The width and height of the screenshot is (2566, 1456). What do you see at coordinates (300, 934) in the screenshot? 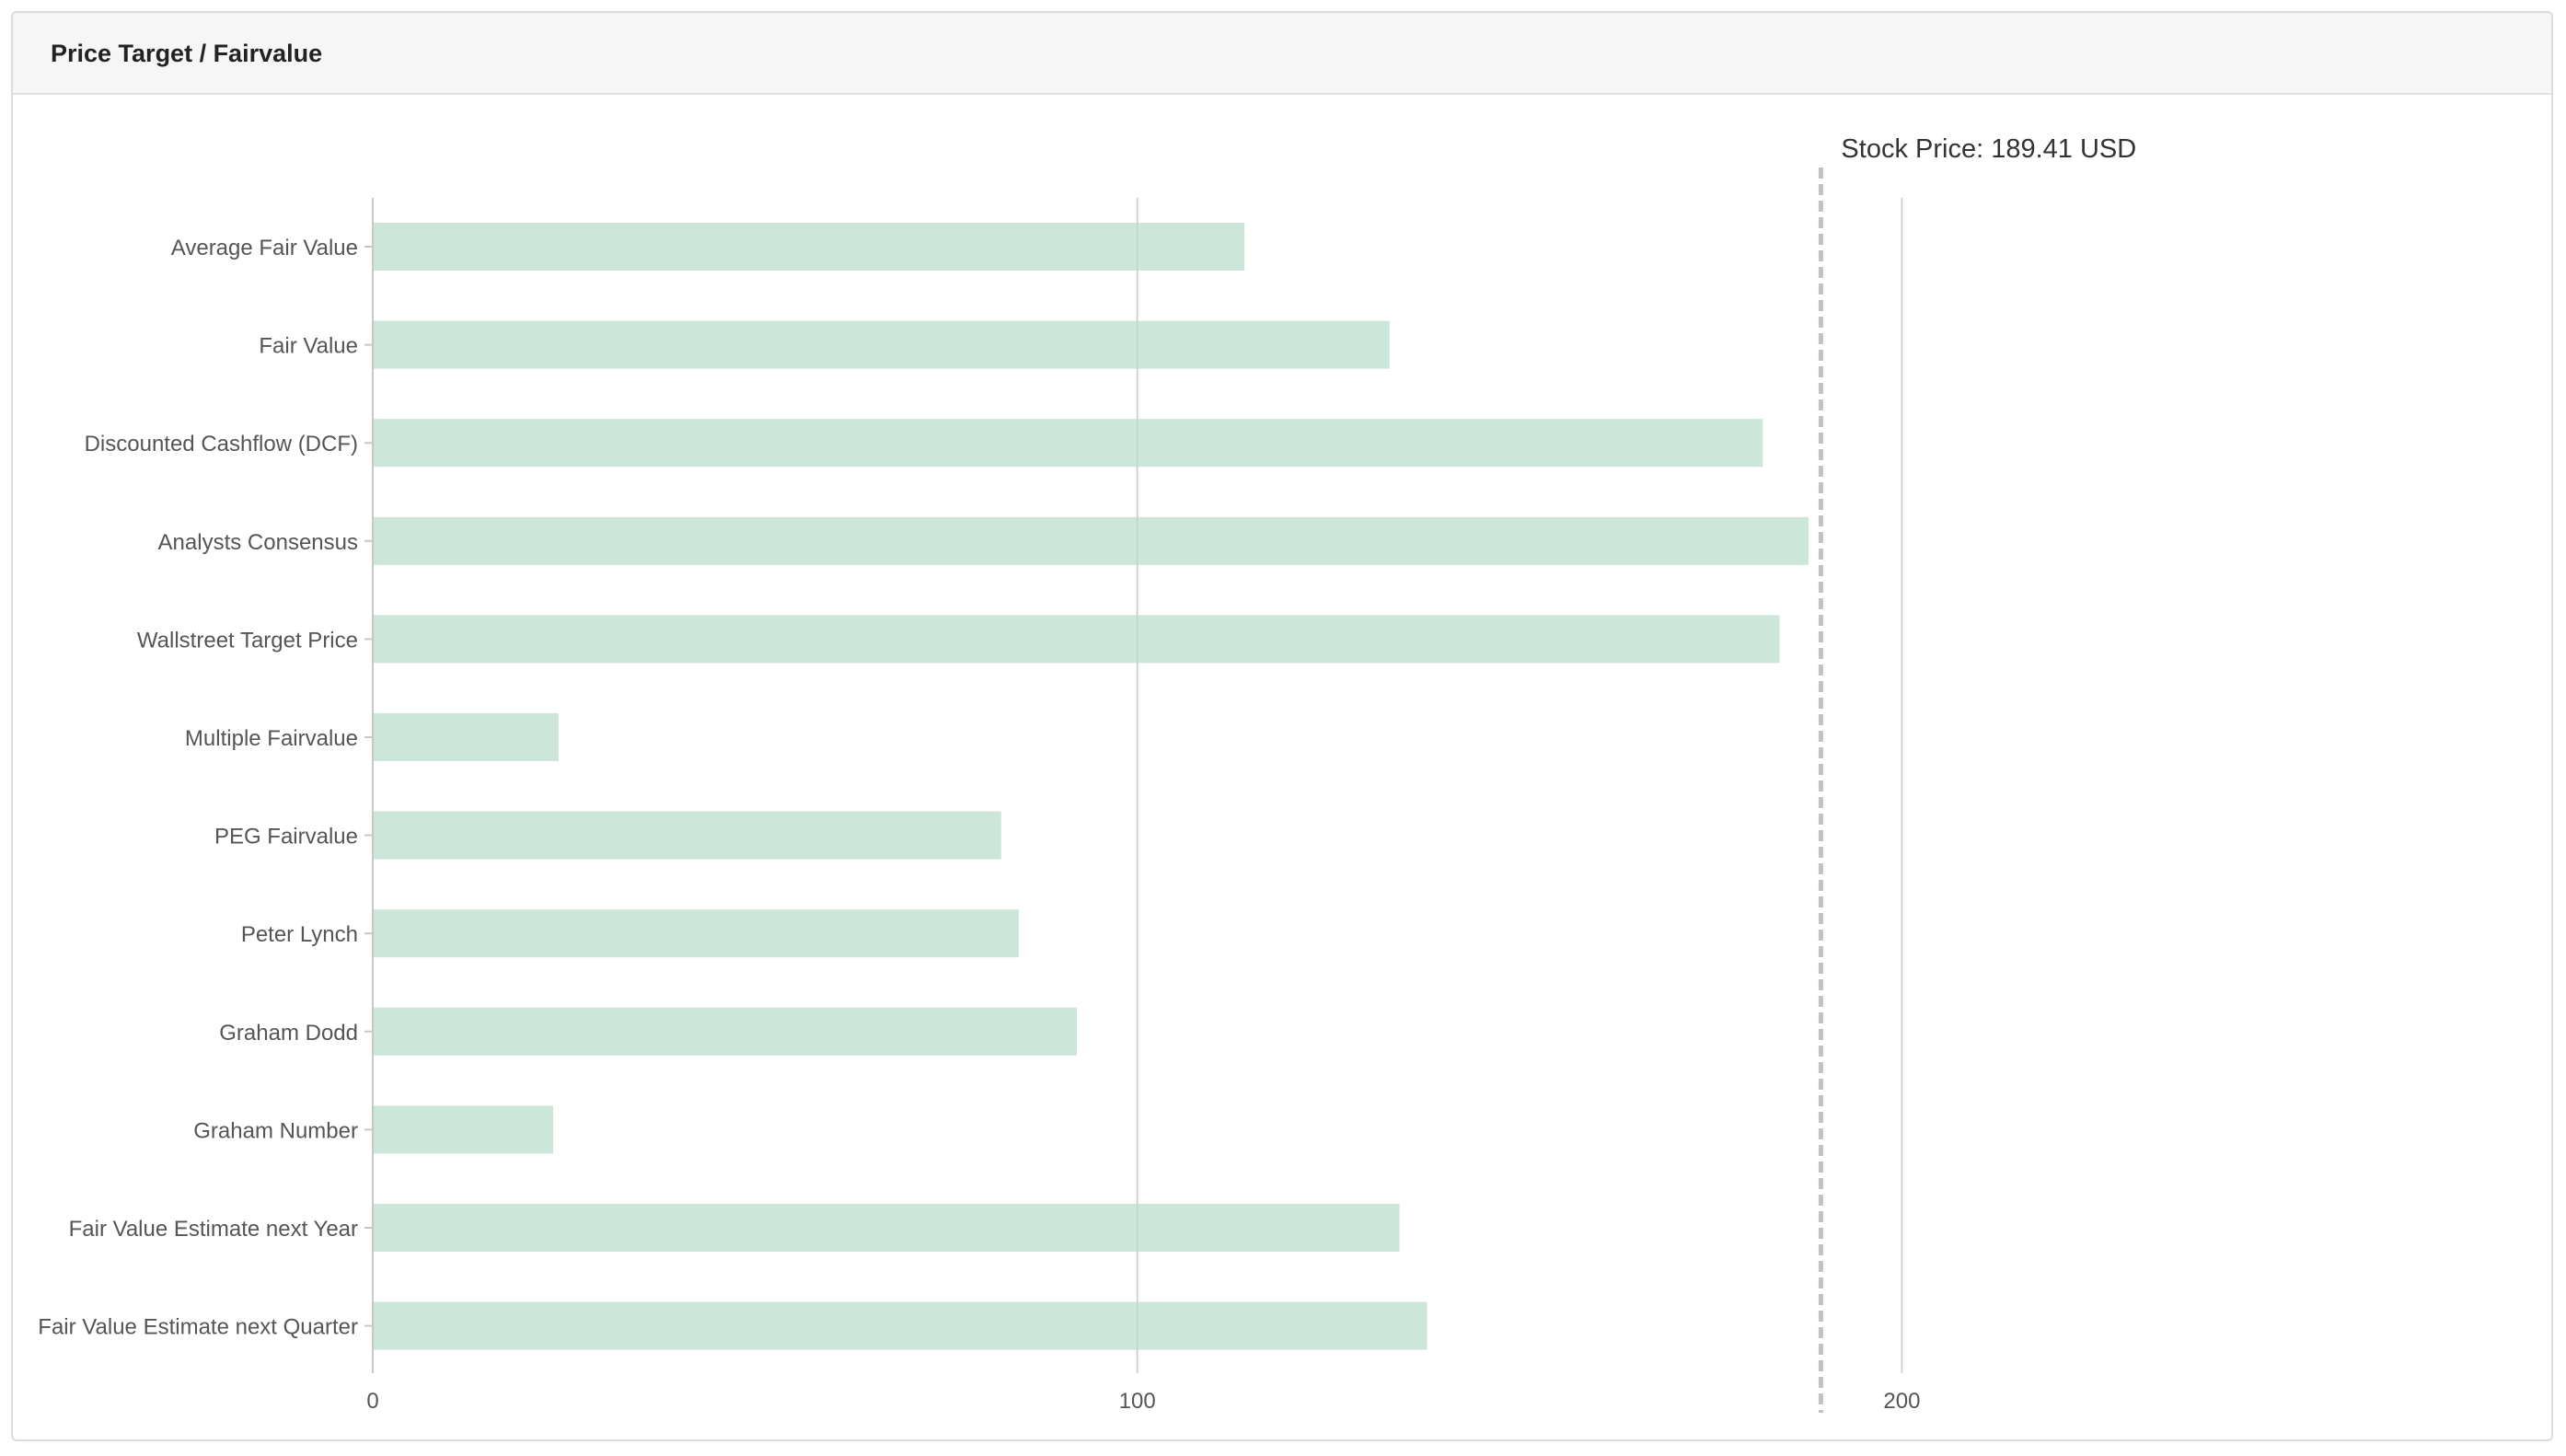
I see `category-label: Peter Lynch` at bounding box center [300, 934].